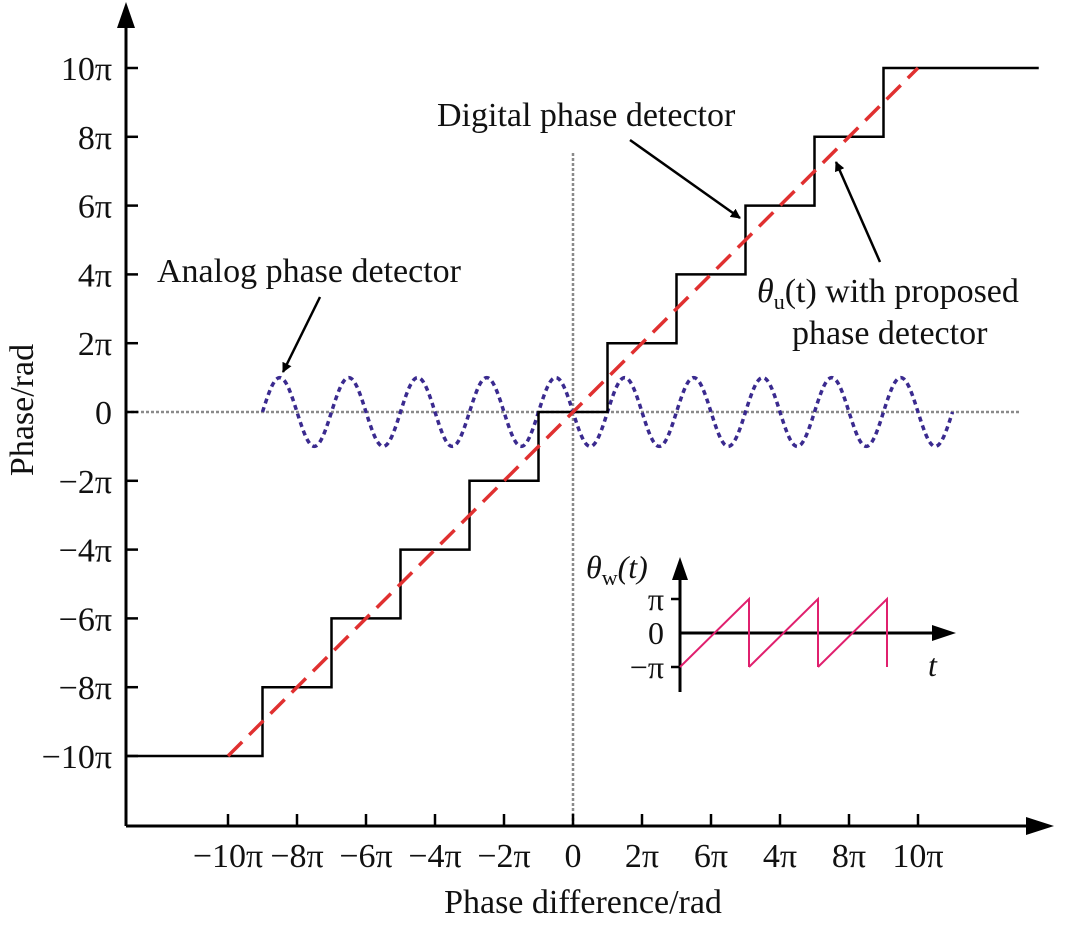 Image resolution: width=1080 pixels, height=928 pixels. Describe the element at coordinates (573, 856) in the screenshot. I see `x-tick-label: 0` at that location.